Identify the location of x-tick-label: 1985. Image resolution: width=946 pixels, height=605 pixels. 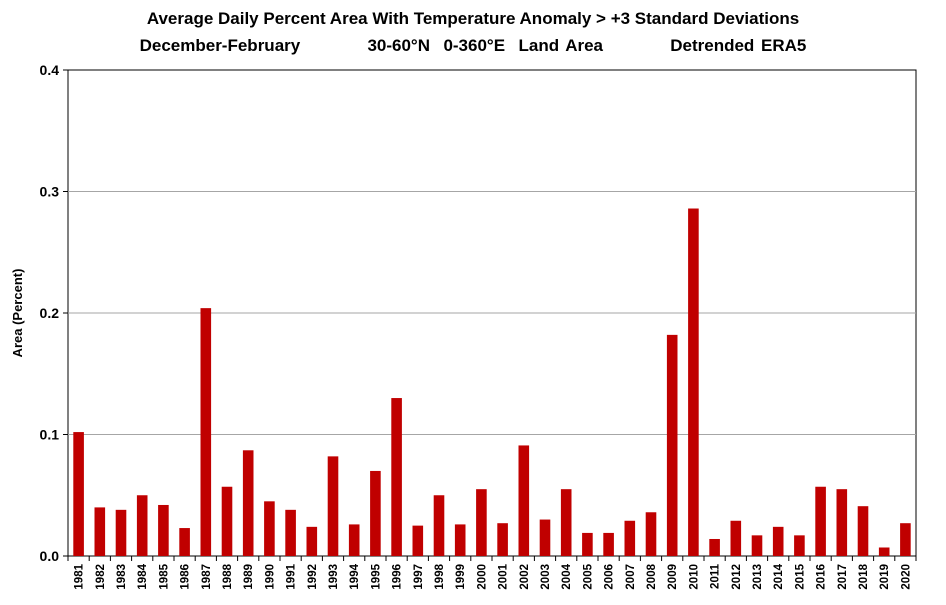
(164, 576).